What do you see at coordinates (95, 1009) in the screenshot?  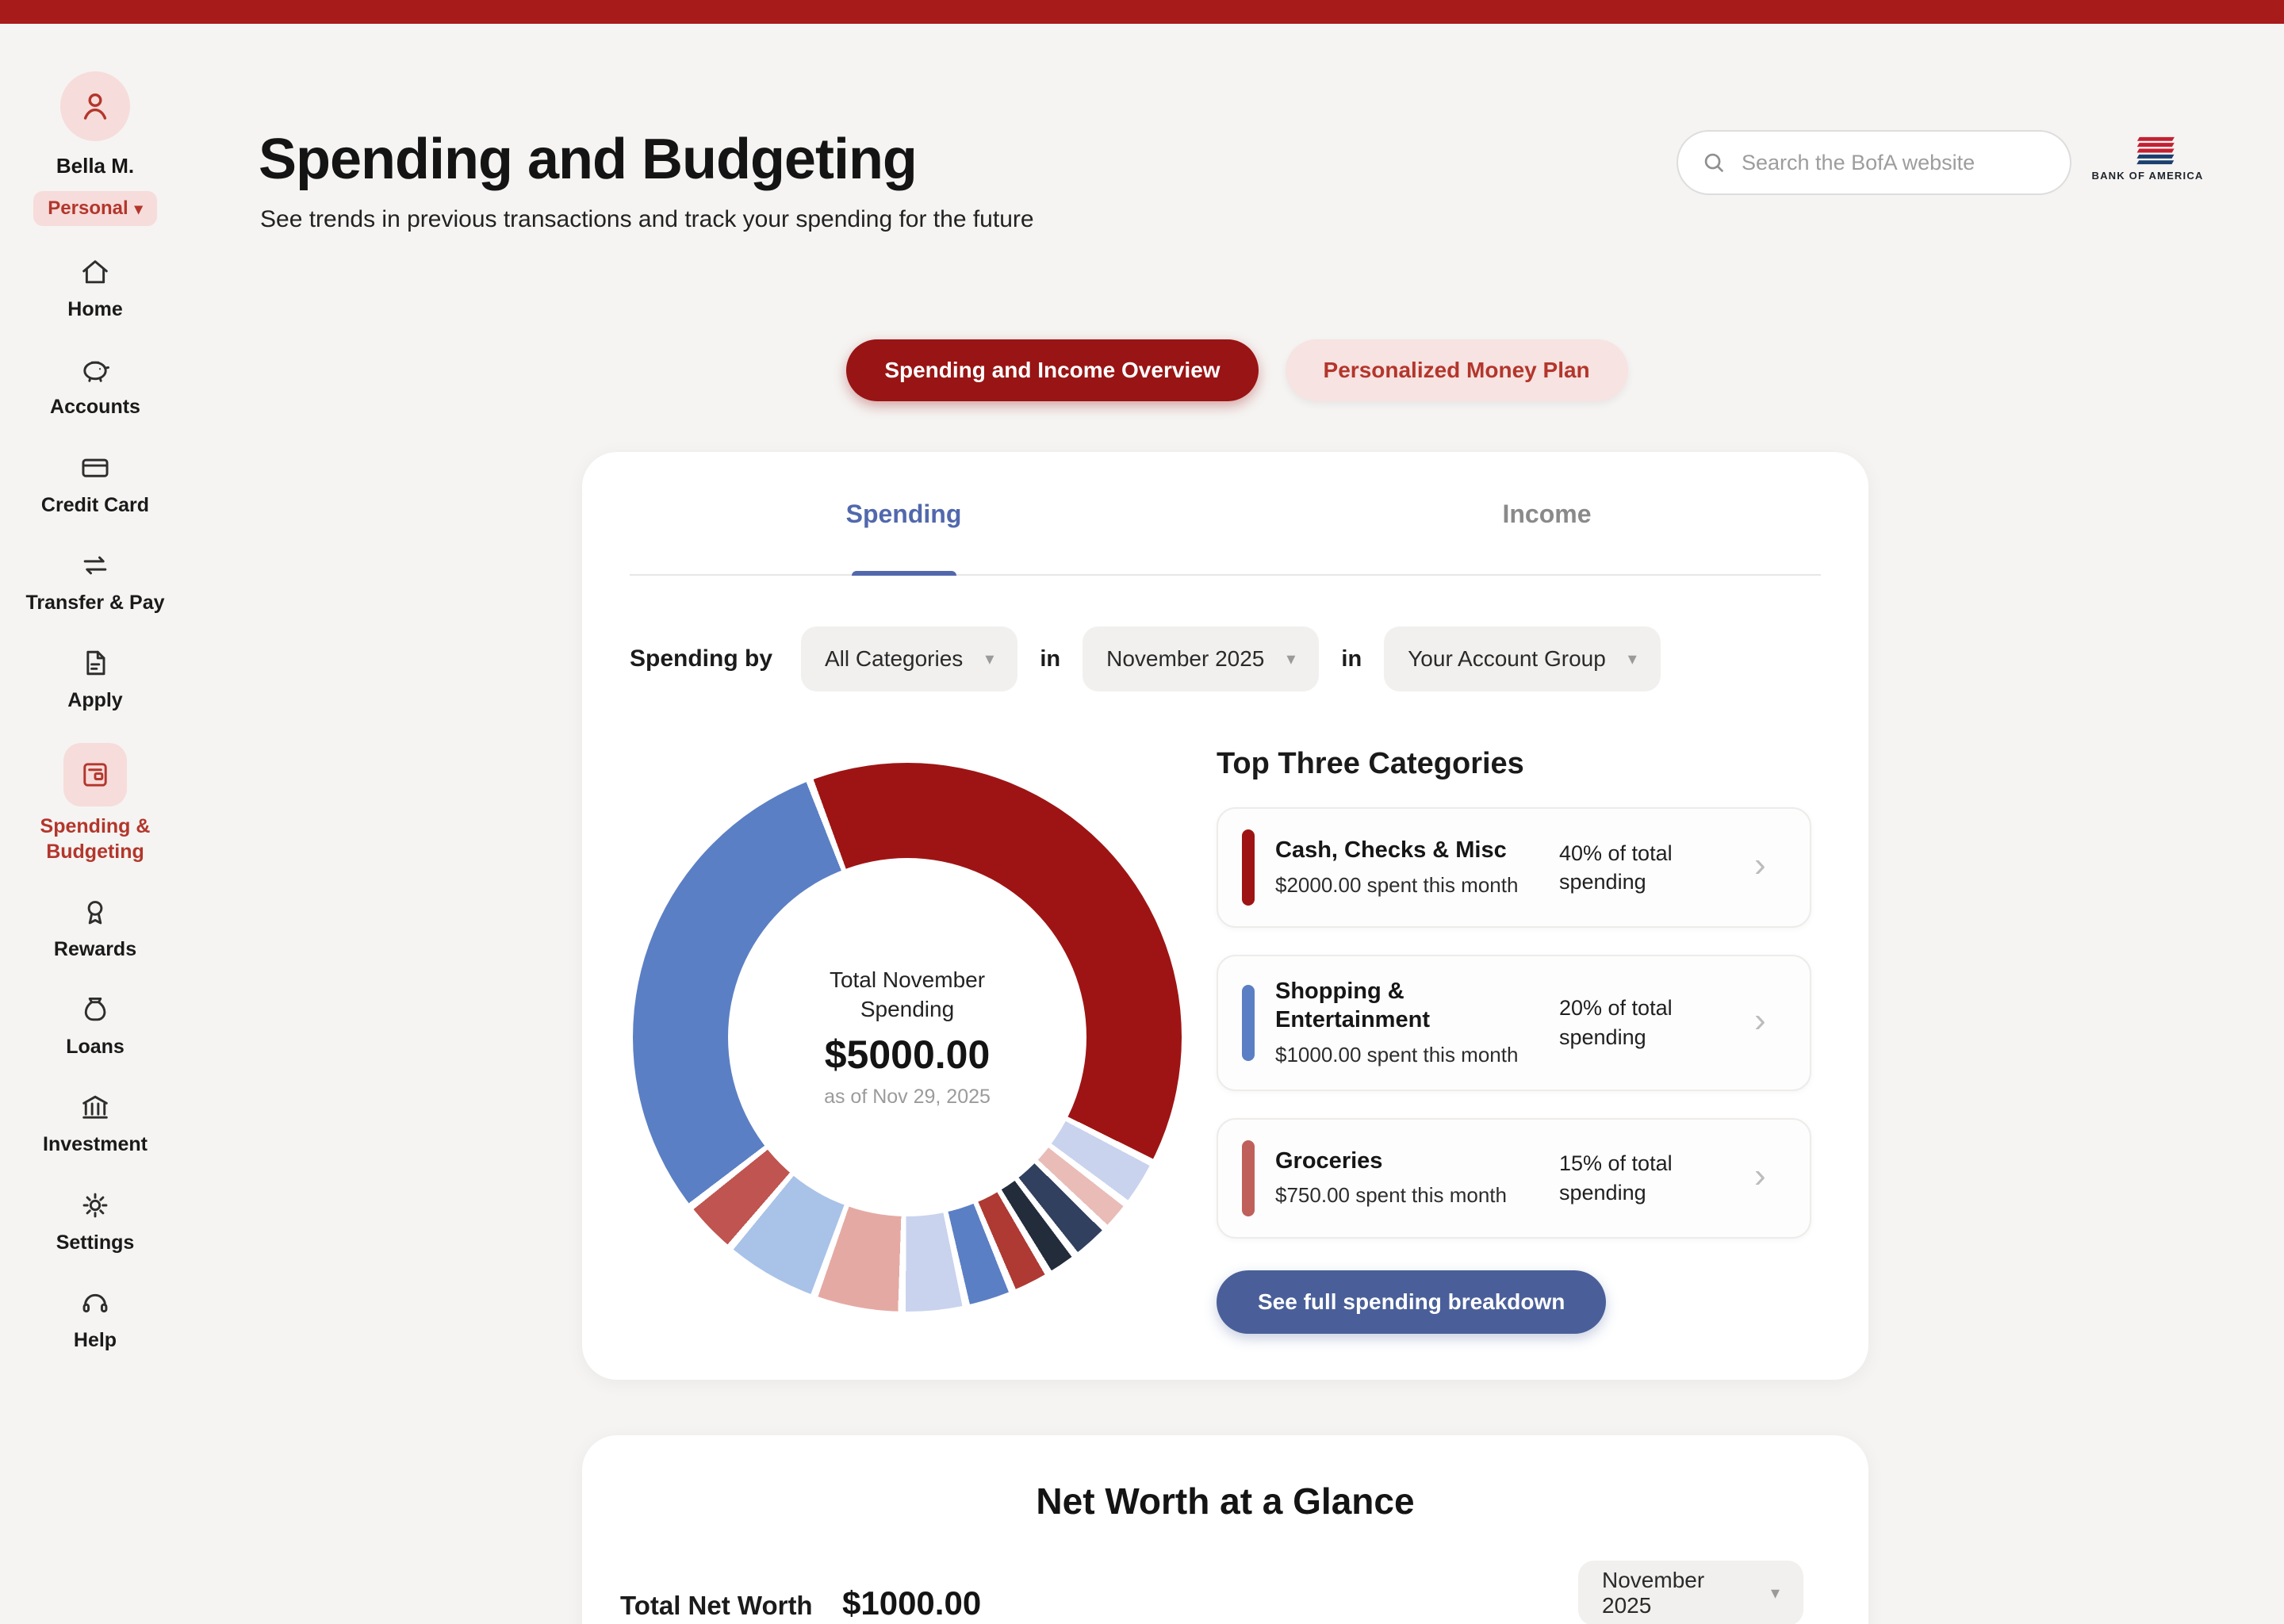 I see `money-bag-icon` at bounding box center [95, 1009].